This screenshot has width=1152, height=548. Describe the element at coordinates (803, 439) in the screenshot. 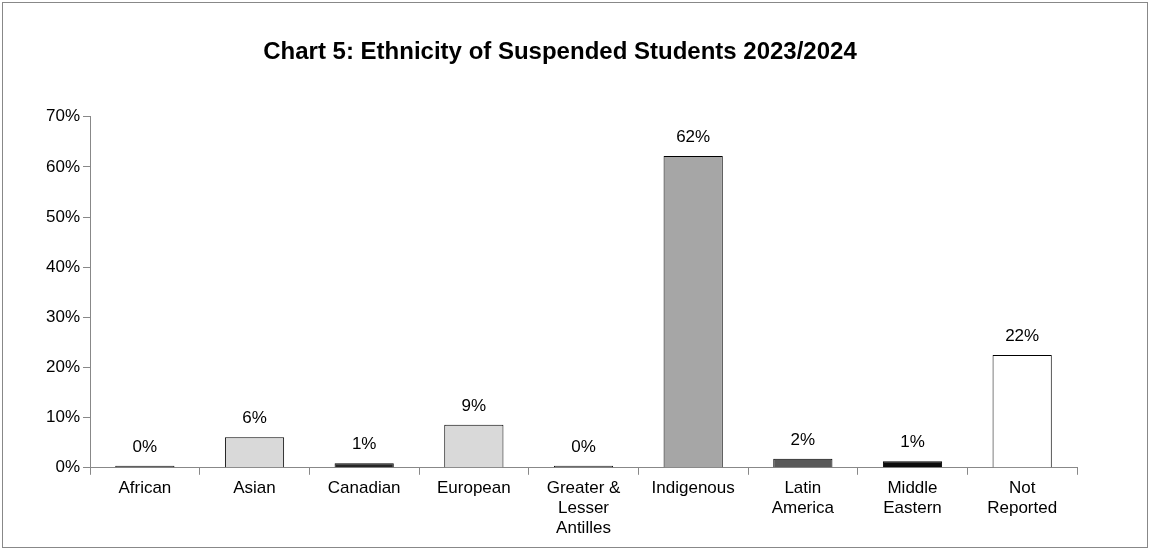

I see `data-label: 2%` at that location.